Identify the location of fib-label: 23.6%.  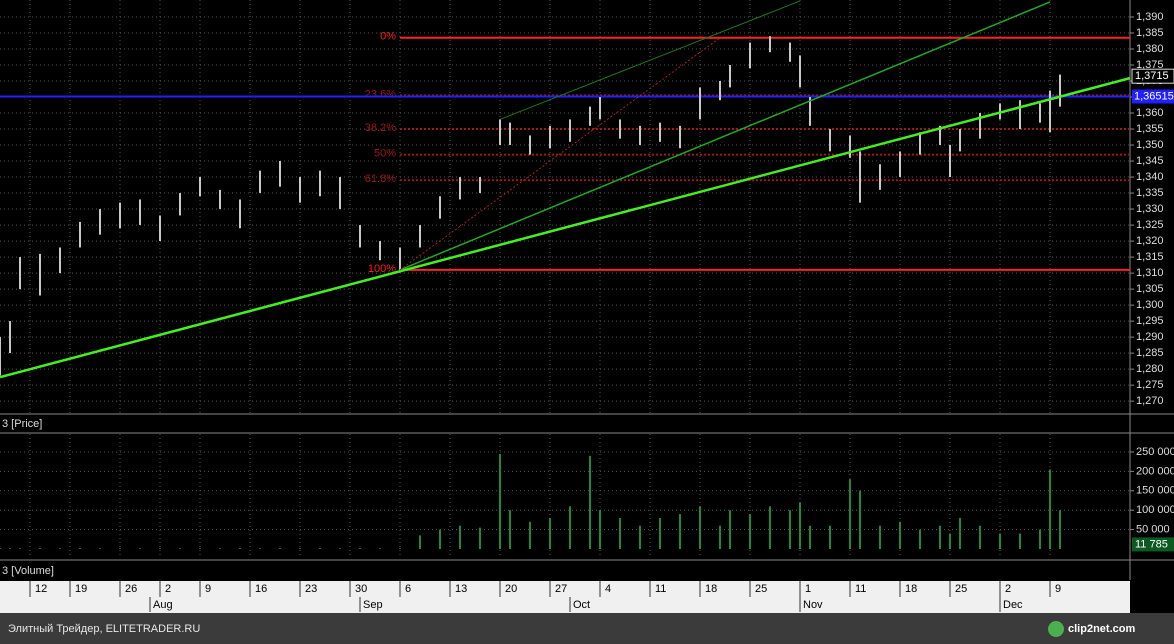
(380, 94).